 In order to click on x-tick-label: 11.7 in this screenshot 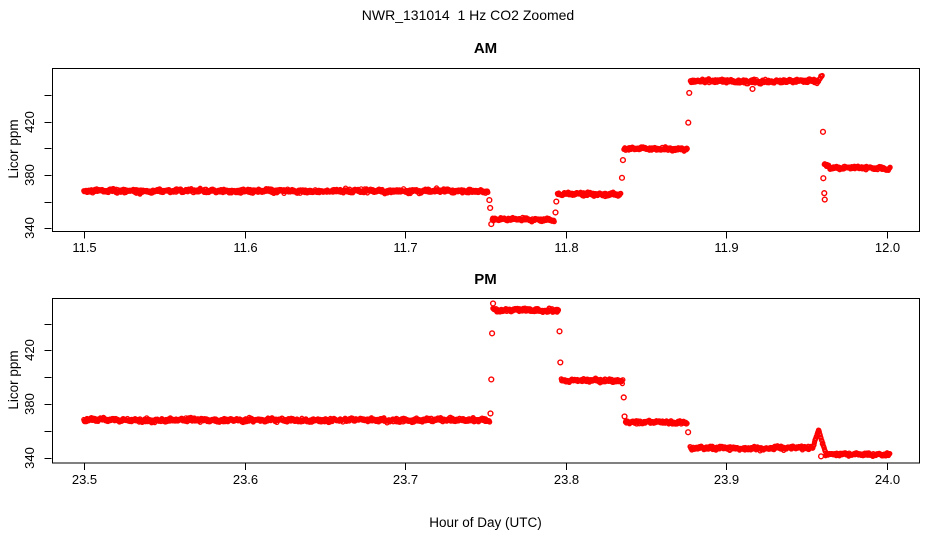, I will do `click(405, 247)`.